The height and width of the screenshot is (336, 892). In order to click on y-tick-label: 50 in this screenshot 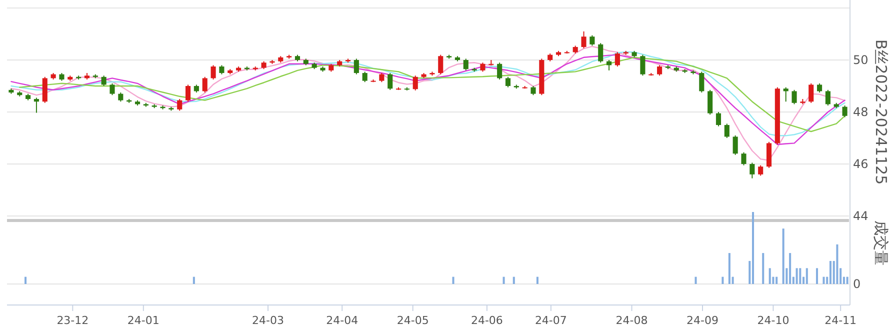, I will do `click(860, 60)`.